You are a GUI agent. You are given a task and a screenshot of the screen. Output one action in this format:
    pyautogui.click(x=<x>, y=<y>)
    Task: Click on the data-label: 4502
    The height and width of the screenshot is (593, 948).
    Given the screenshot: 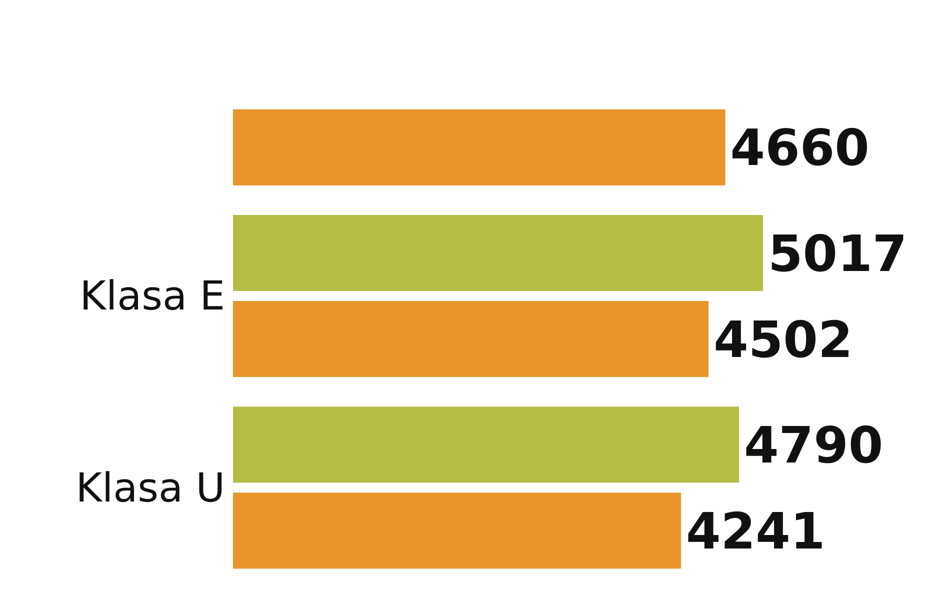 What is the action you would take?
    pyautogui.click(x=783, y=339)
    